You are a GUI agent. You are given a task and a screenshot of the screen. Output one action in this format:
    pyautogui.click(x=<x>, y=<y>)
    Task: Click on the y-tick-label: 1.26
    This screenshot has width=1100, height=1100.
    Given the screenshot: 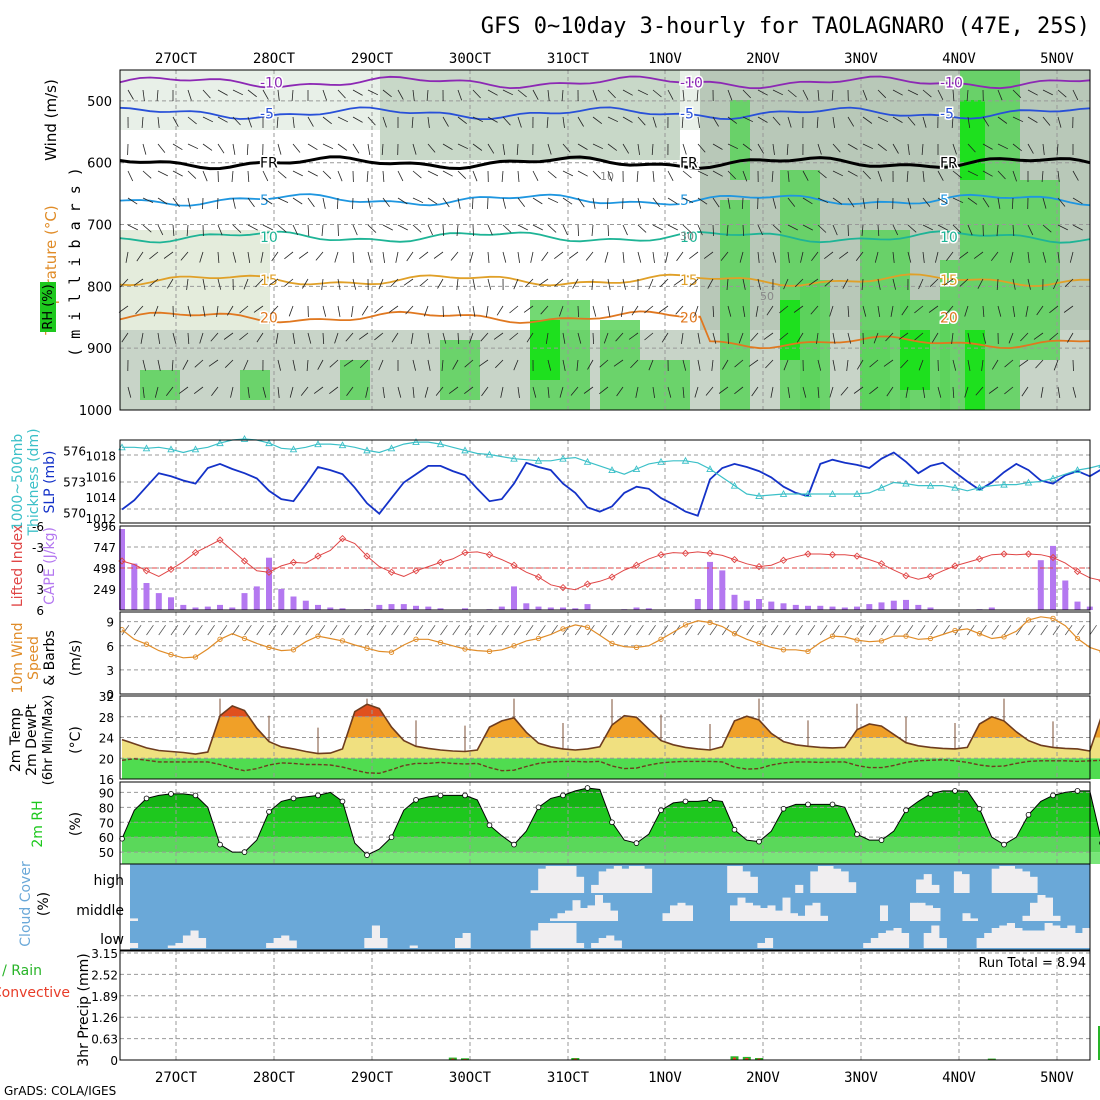 What is the action you would take?
    pyautogui.click(x=104, y=1018)
    